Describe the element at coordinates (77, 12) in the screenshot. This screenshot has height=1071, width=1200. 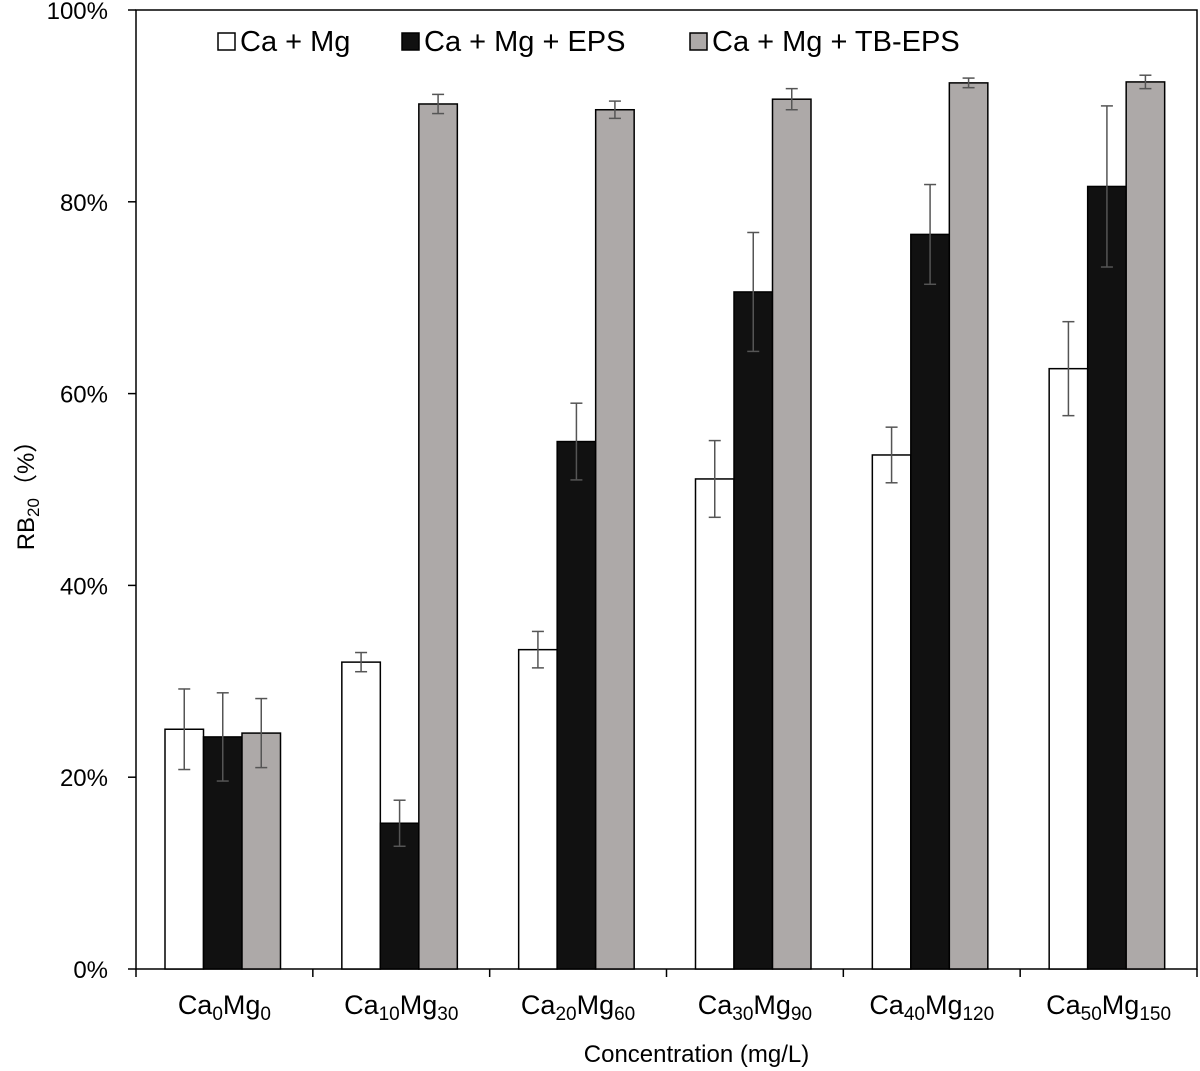
I see `y-tick-label: 100%` at that location.